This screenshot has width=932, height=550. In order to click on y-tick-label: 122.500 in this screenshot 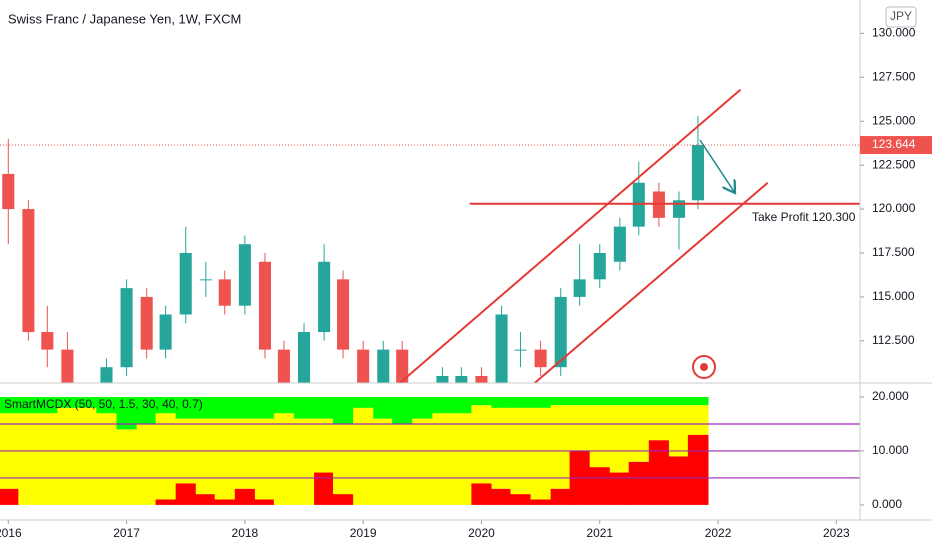, I will do `click(894, 164)`.